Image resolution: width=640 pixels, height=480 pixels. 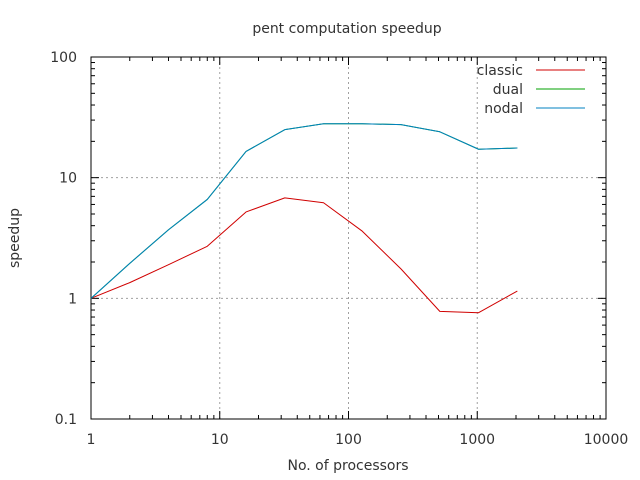 I want to click on legend-label-nodal: nodal, so click(x=503, y=109).